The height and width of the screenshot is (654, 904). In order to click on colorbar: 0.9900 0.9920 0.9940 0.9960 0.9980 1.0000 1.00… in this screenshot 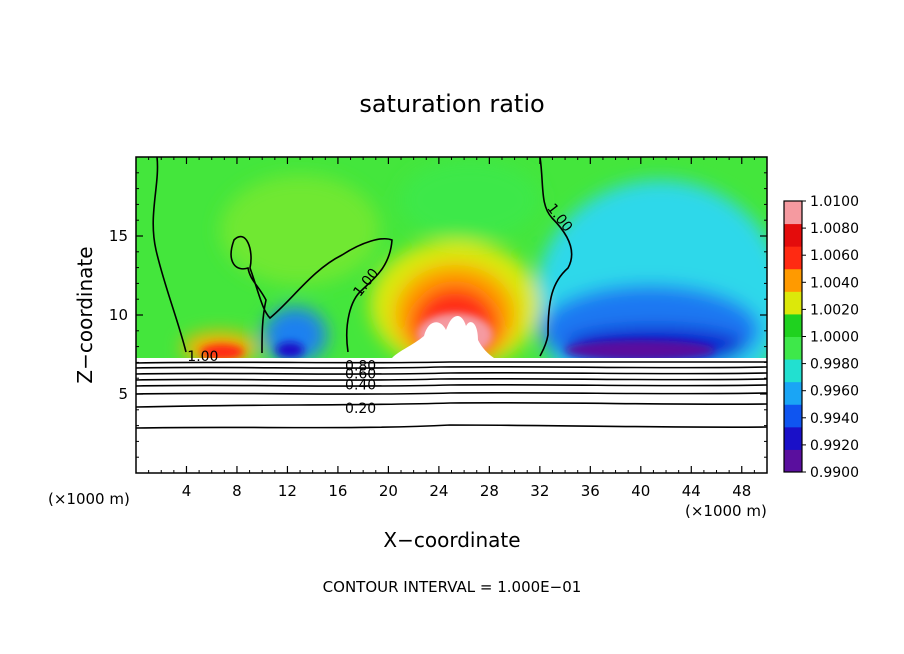, I will do `click(821, 337)`.